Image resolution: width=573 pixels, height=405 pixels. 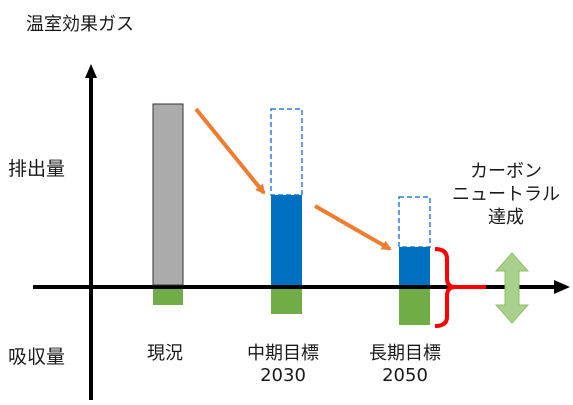 I want to click on current-absorption-bar, so click(x=168, y=297).